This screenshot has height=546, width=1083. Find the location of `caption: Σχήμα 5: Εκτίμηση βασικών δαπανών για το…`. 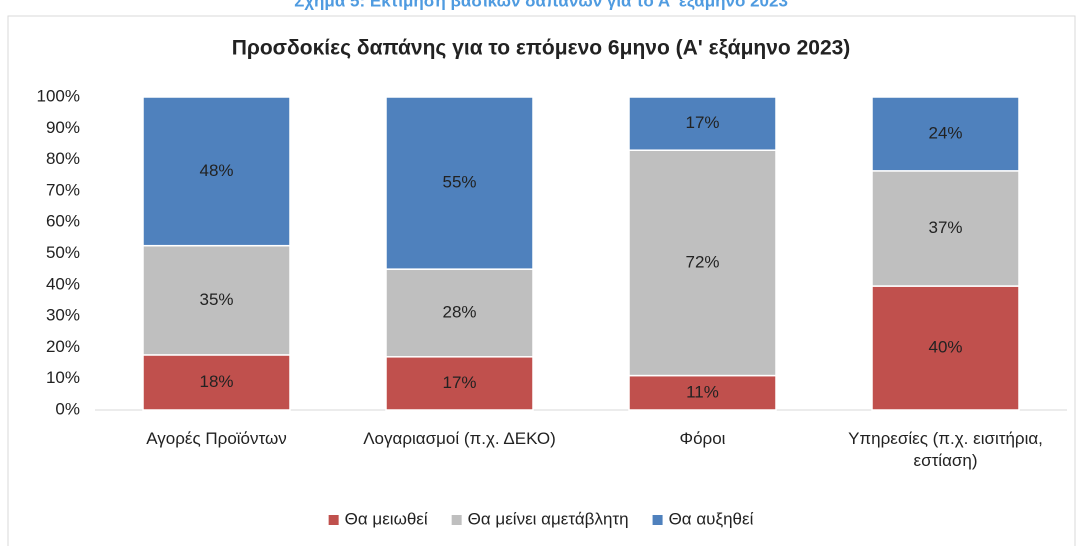

caption: Σχήμα 5: Εκτίμηση βασικών δαπανών για το… is located at coordinates (541, 5).